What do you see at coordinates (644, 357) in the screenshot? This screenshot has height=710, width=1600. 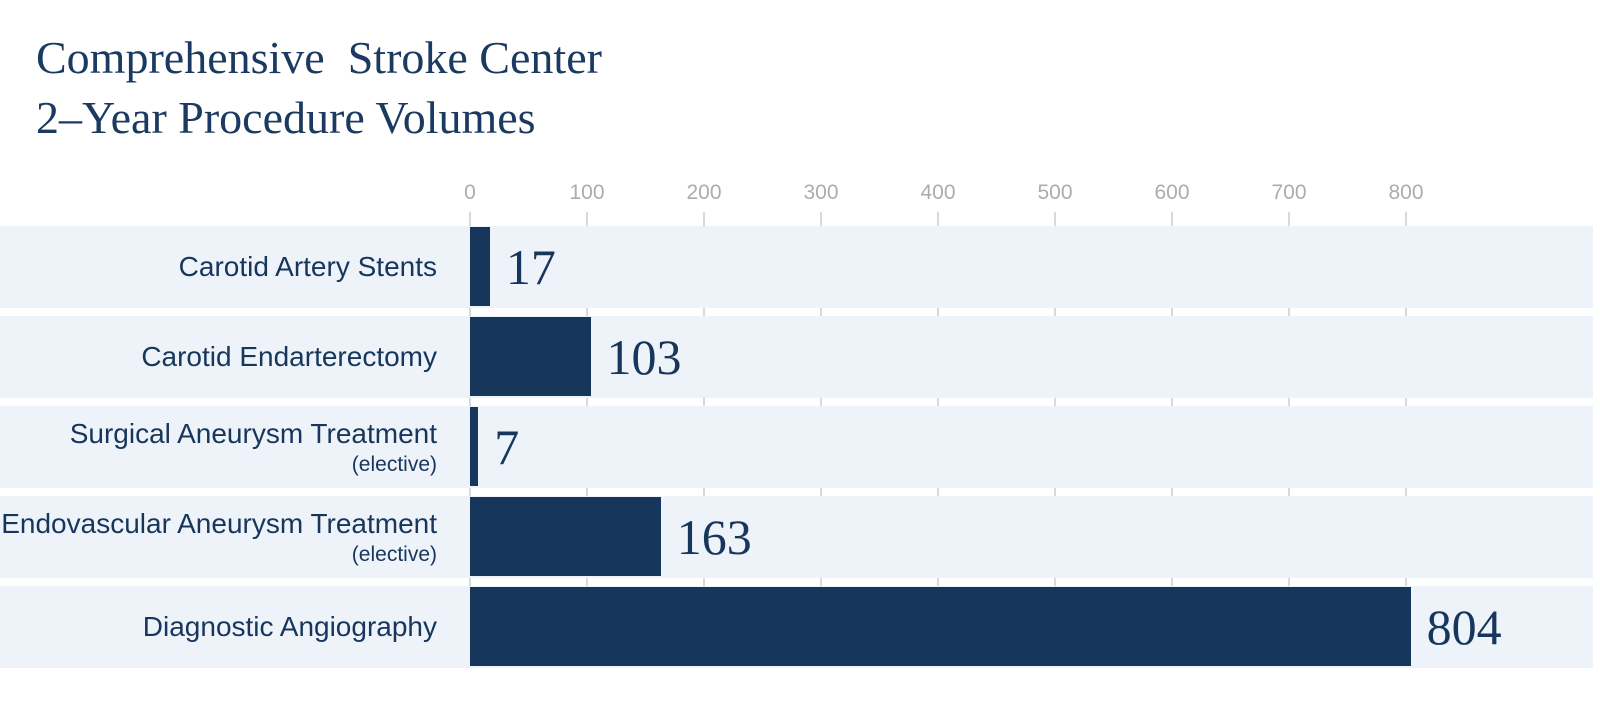 I see `value-label: 103` at bounding box center [644, 357].